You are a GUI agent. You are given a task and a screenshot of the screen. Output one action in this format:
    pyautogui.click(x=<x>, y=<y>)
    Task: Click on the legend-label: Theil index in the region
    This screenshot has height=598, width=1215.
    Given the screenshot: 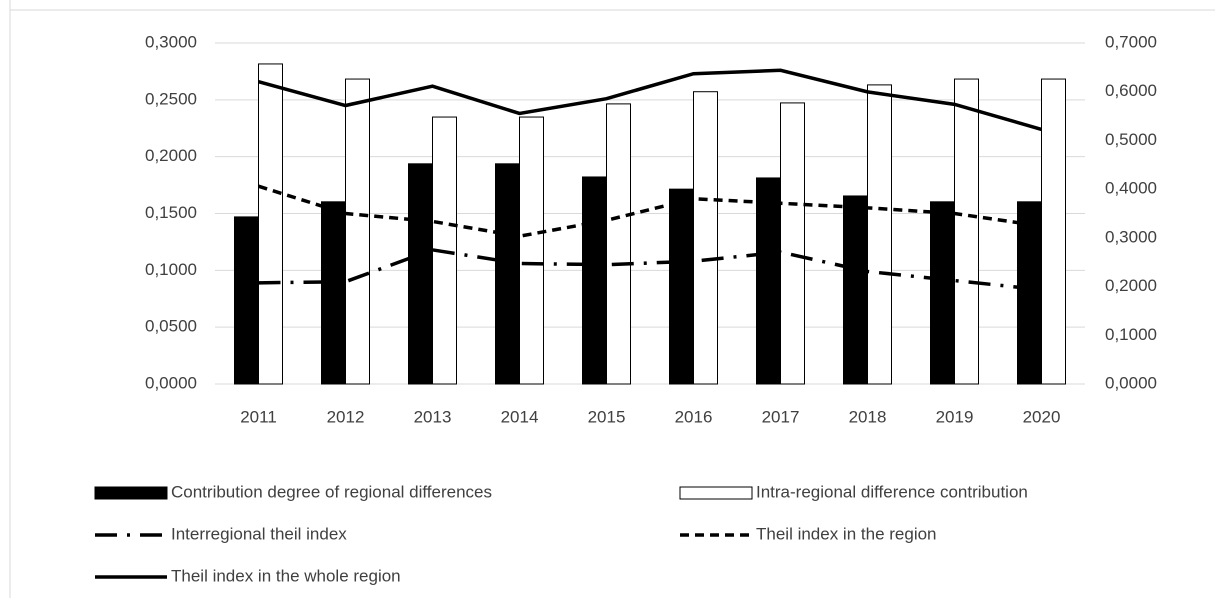 What is the action you would take?
    pyautogui.click(x=846, y=533)
    